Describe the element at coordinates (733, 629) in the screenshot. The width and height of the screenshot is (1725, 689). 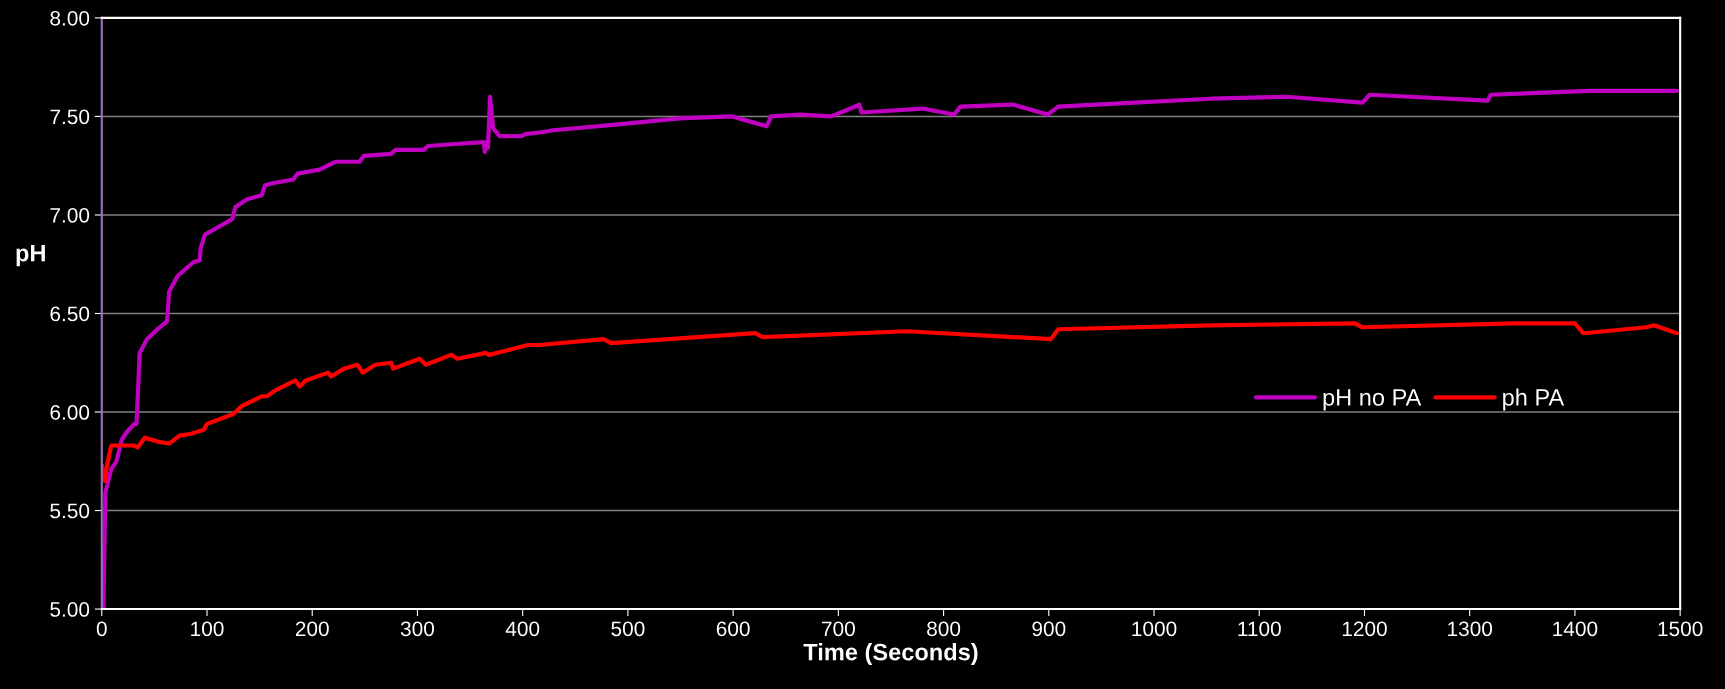
I see `x-tick-label: 600` at that location.